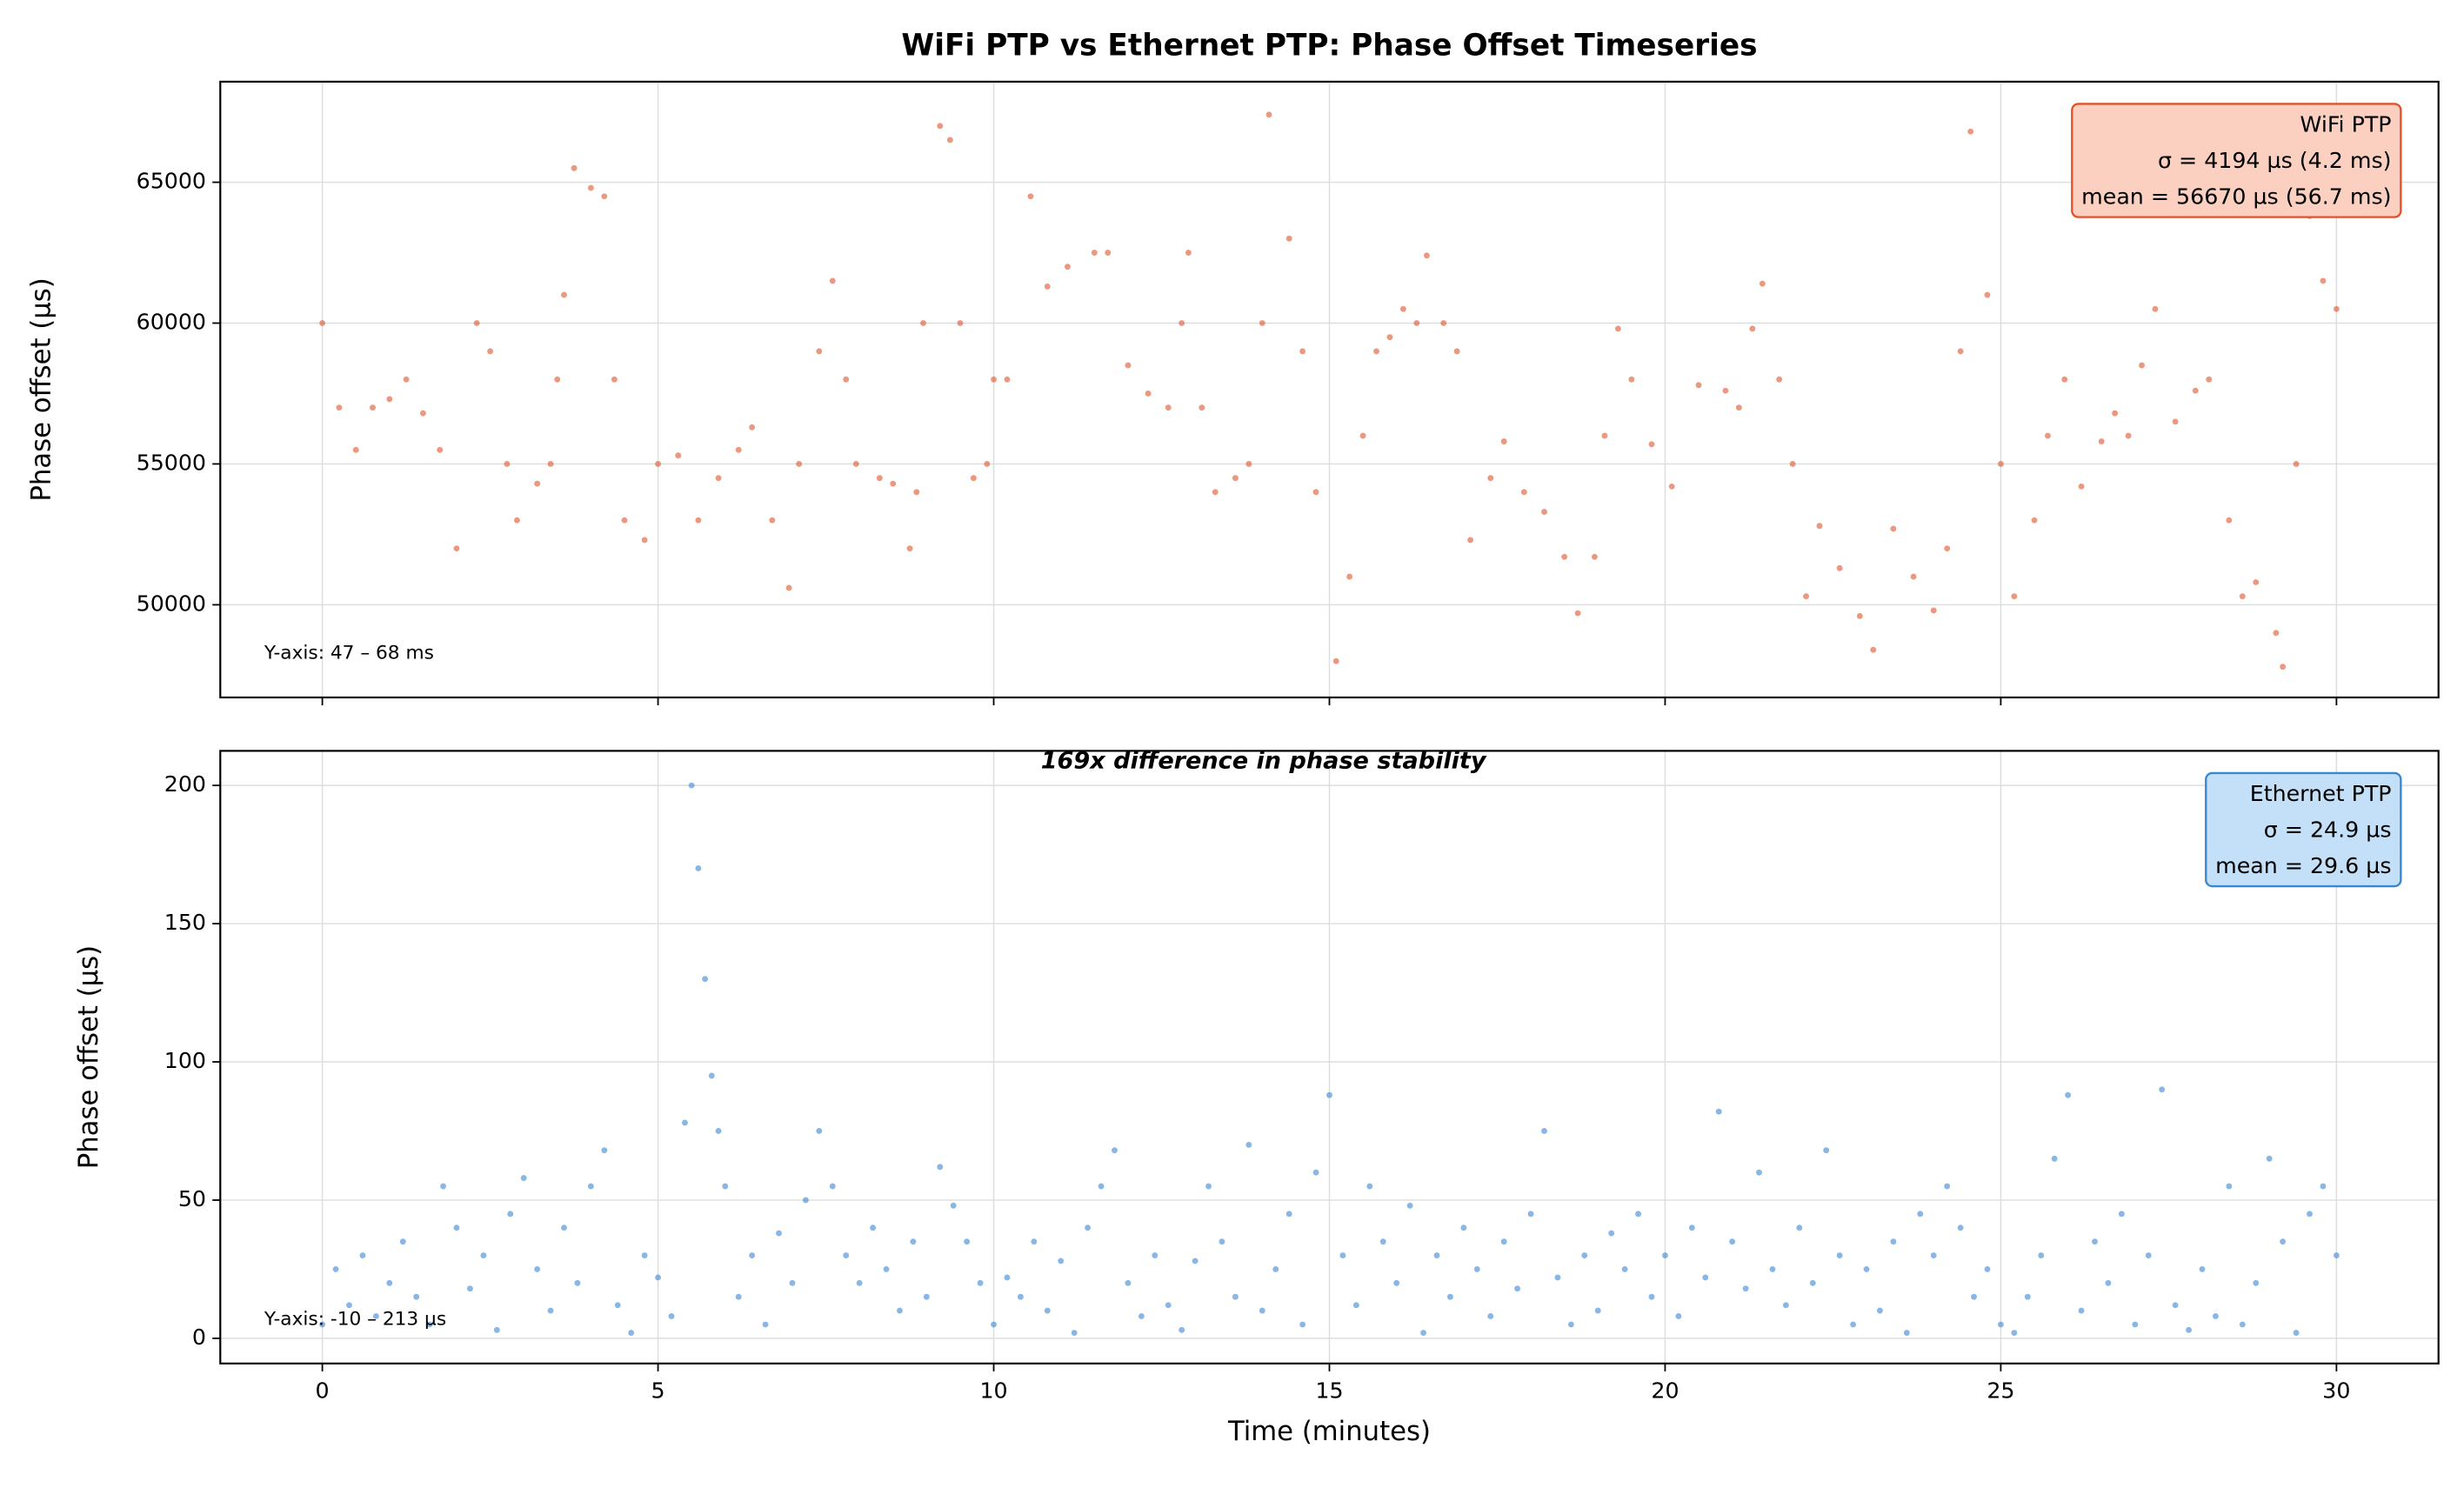 This screenshot has height=1508, width=2464. I want to click on x-tick-label: 20, so click(1665, 1390).